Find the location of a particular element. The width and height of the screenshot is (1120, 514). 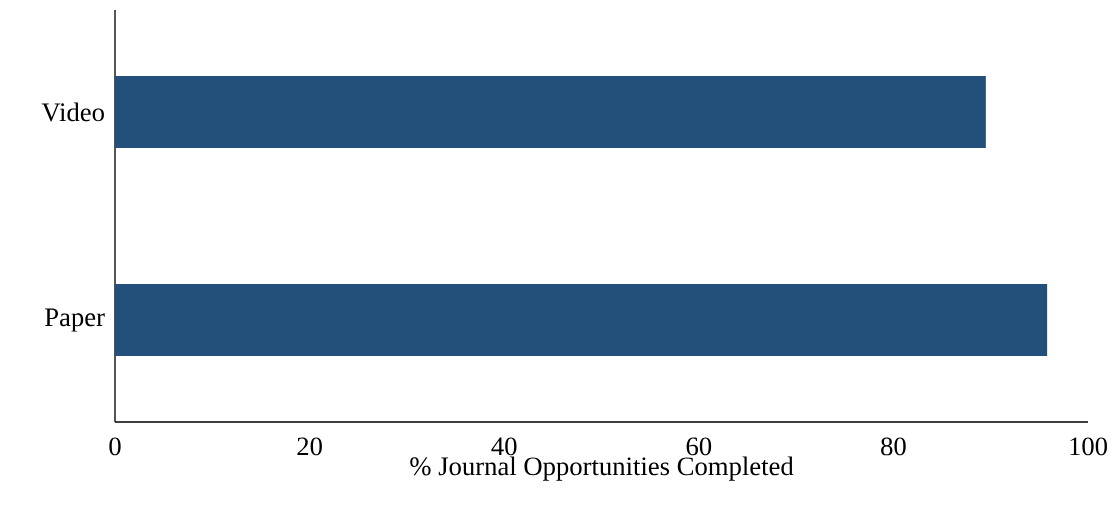

x-tick-label: 60 is located at coordinates (699, 446).